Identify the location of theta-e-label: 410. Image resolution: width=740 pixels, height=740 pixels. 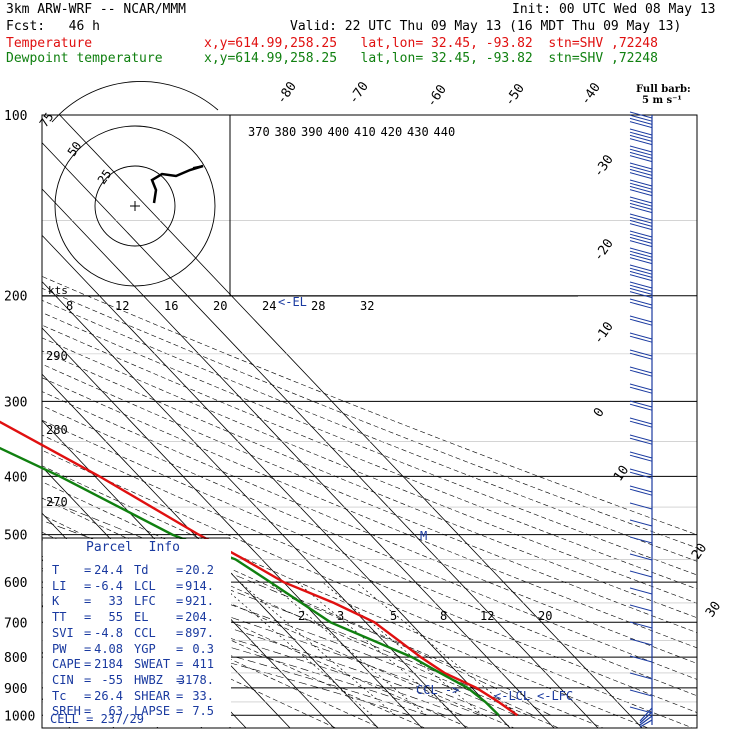
(365, 132).